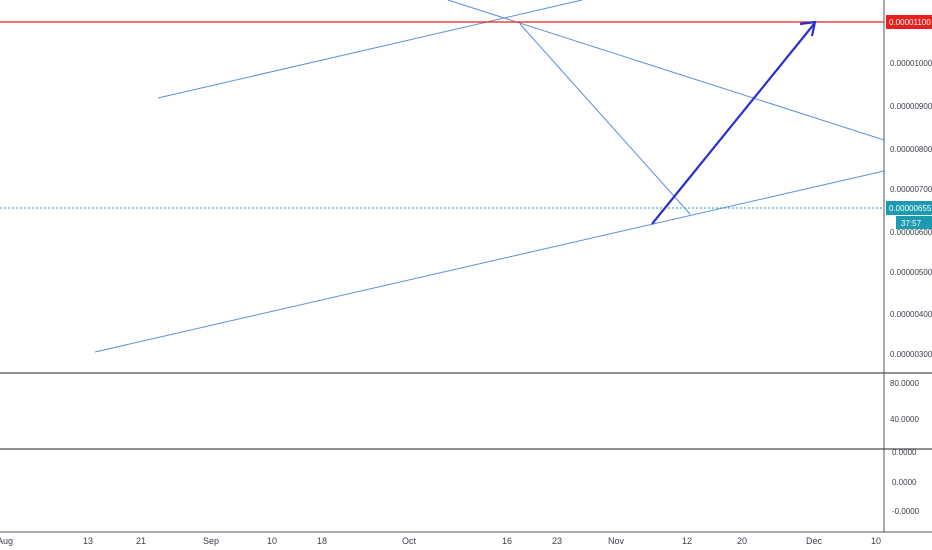  Describe the element at coordinates (687, 541) in the screenshot. I see `time-tick-label: 12` at that location.